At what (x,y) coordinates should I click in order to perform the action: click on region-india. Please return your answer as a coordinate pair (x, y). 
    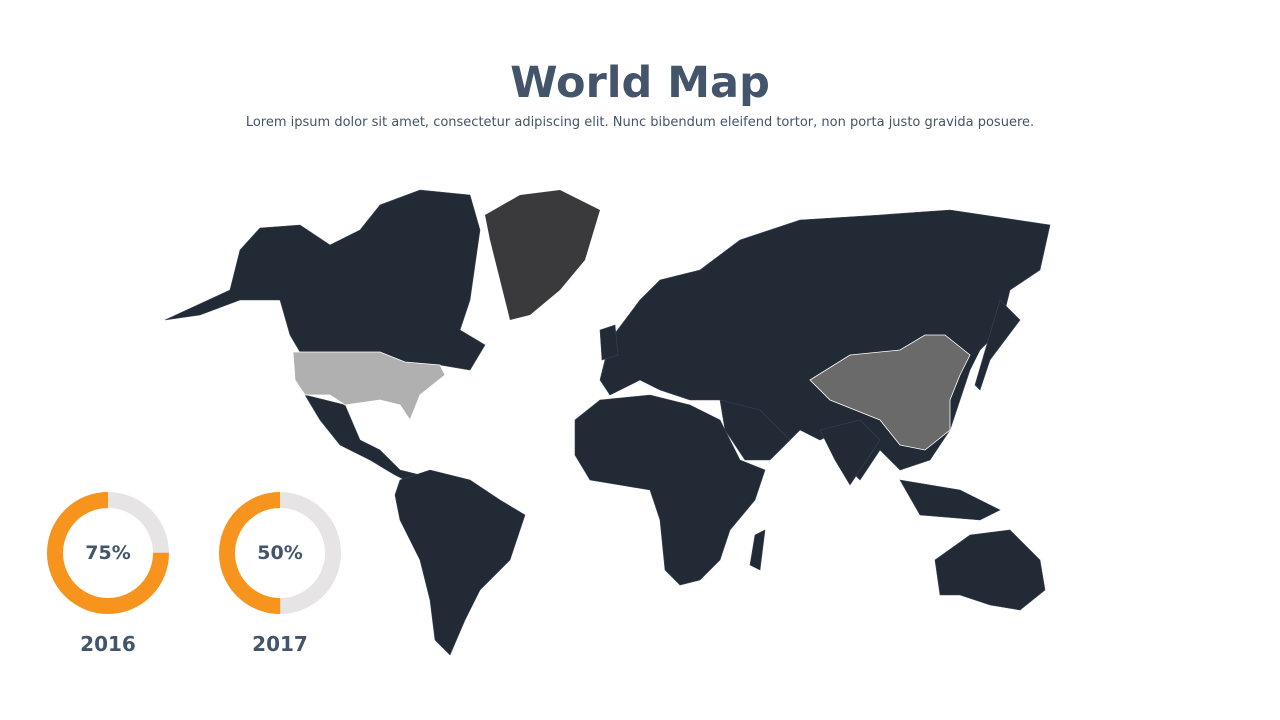
    Looking at the image, I should click on (850, 452).